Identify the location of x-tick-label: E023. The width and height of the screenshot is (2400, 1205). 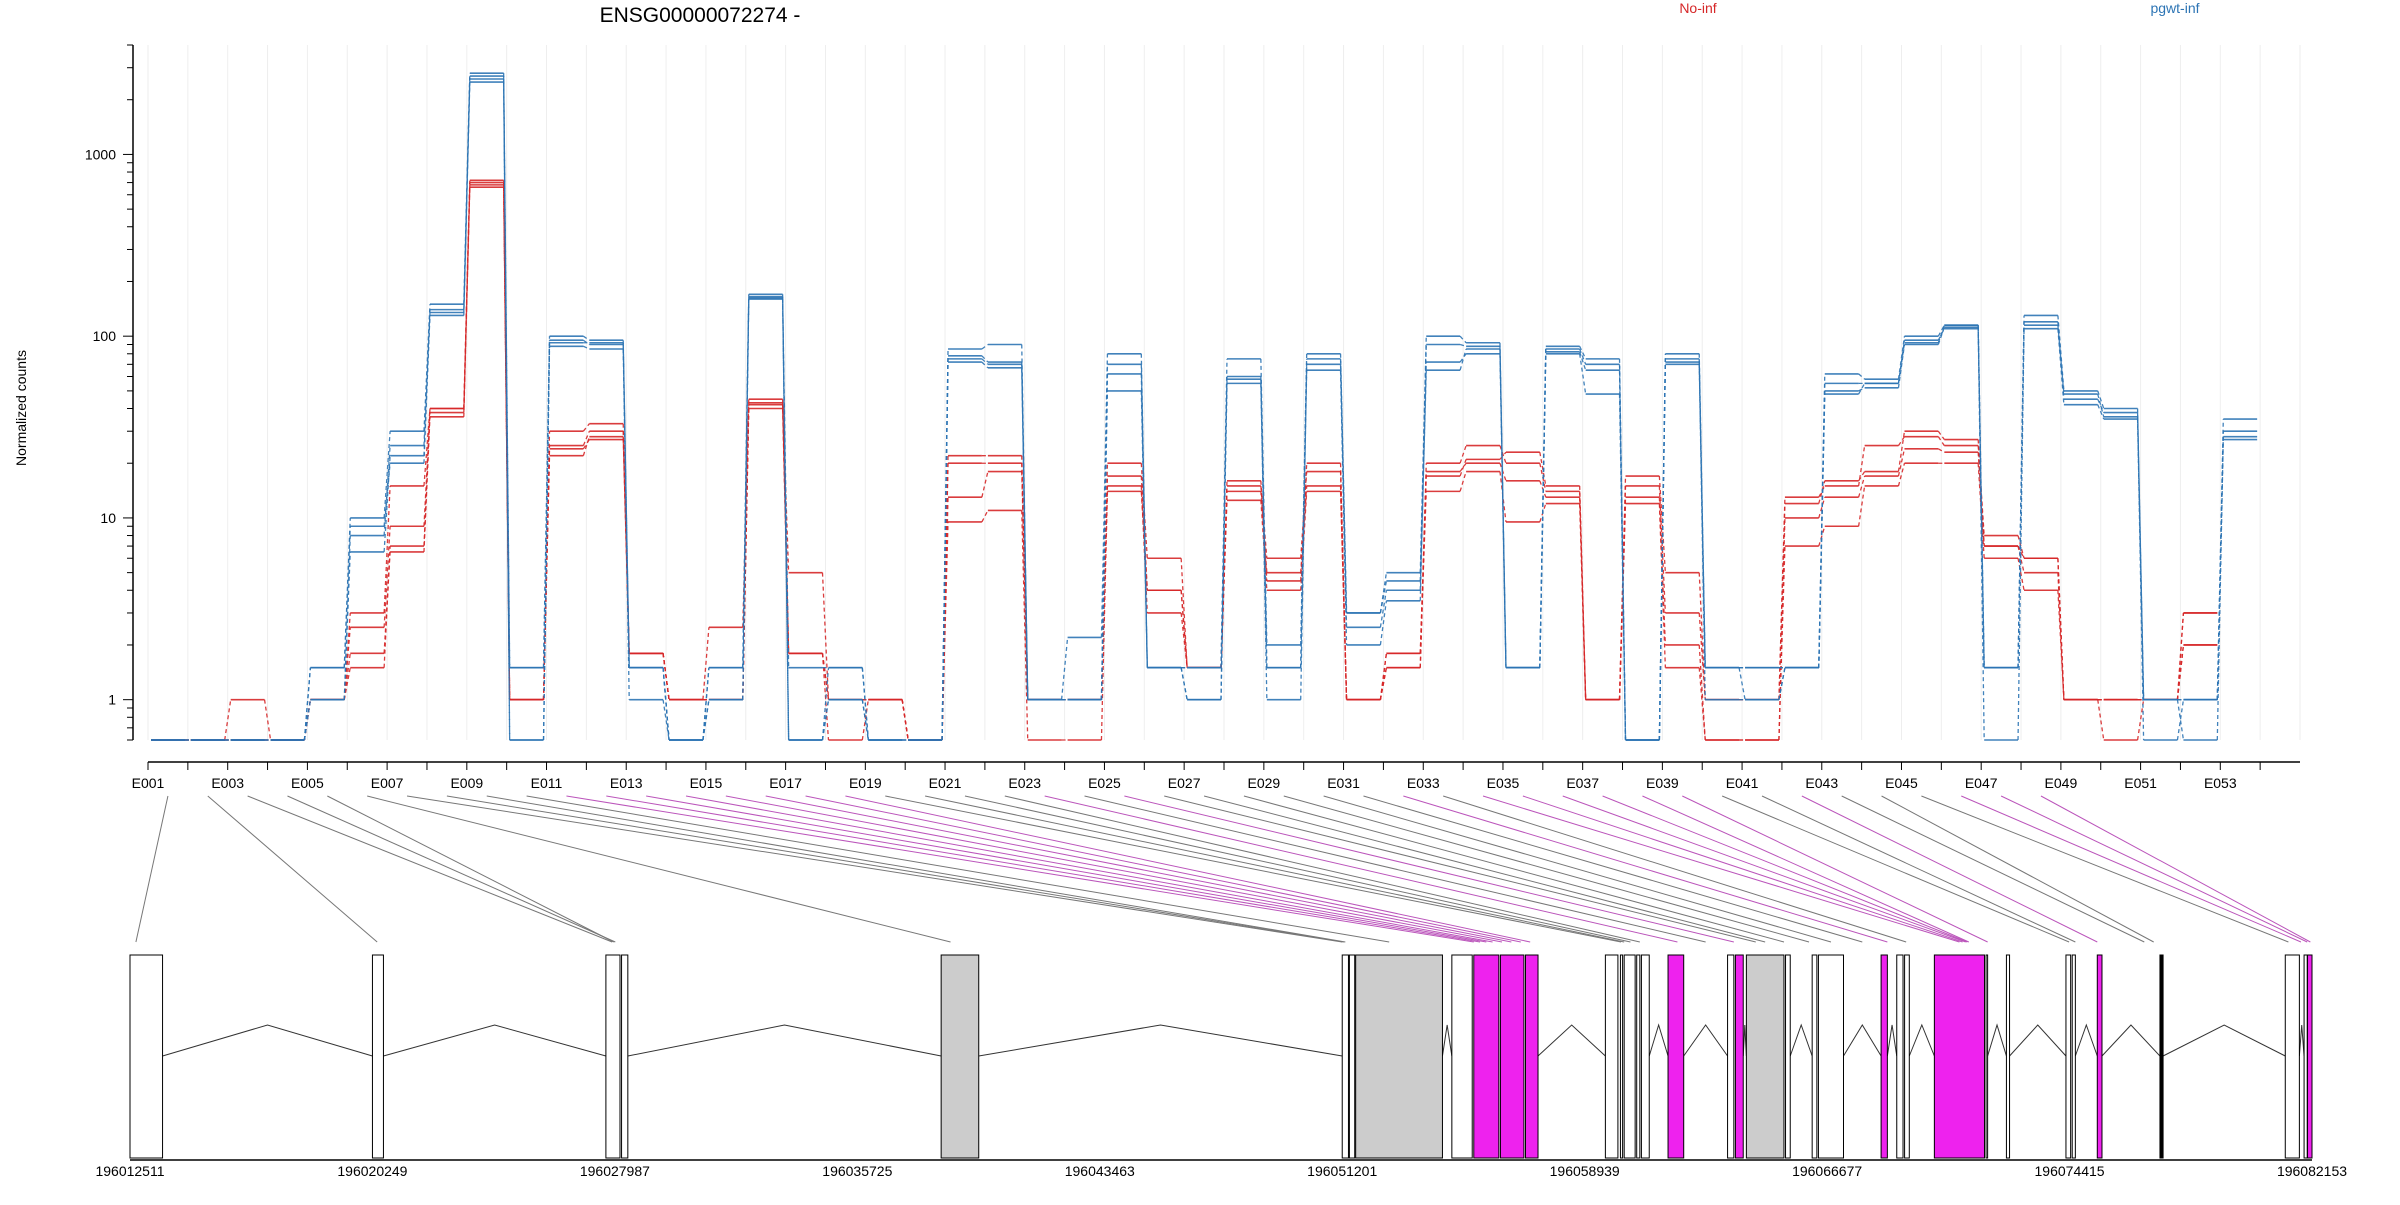
(1024, 783).